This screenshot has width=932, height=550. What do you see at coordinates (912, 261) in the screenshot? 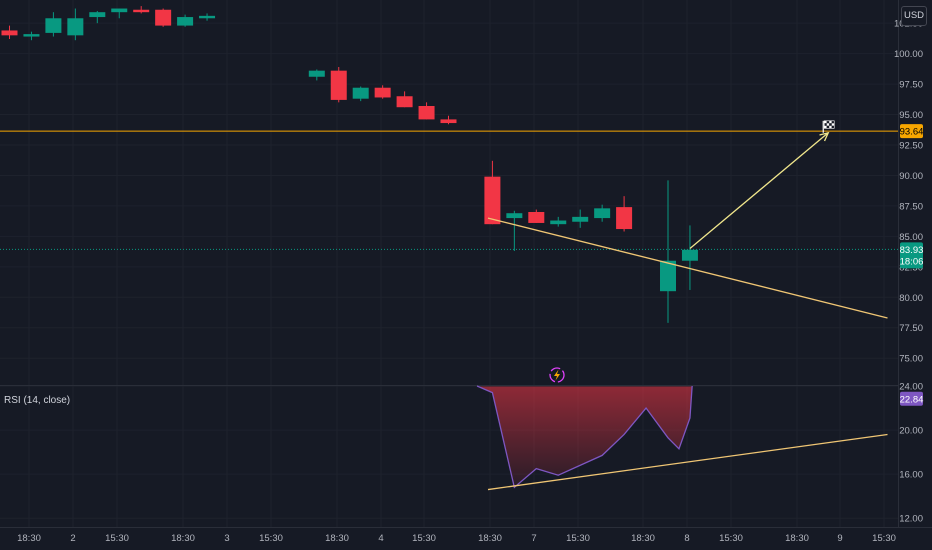
I see `current-price-countdown: 18:06` at bounding box center [912, 261].